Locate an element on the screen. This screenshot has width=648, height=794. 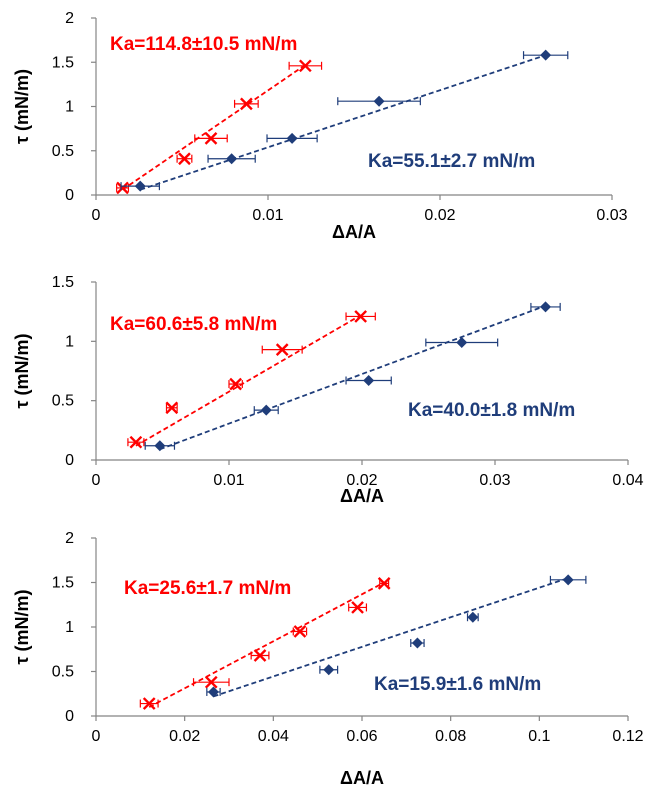
series-2: Ka=15.9±1.6 mN/m is located at coordinates (396, 636).